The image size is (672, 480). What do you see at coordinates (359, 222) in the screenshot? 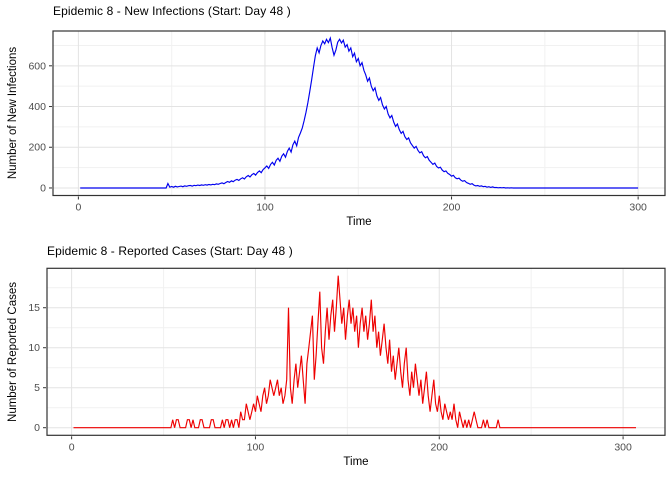
I see `new-infections-x-axis-title: Time` at bounding box center [359, 222].